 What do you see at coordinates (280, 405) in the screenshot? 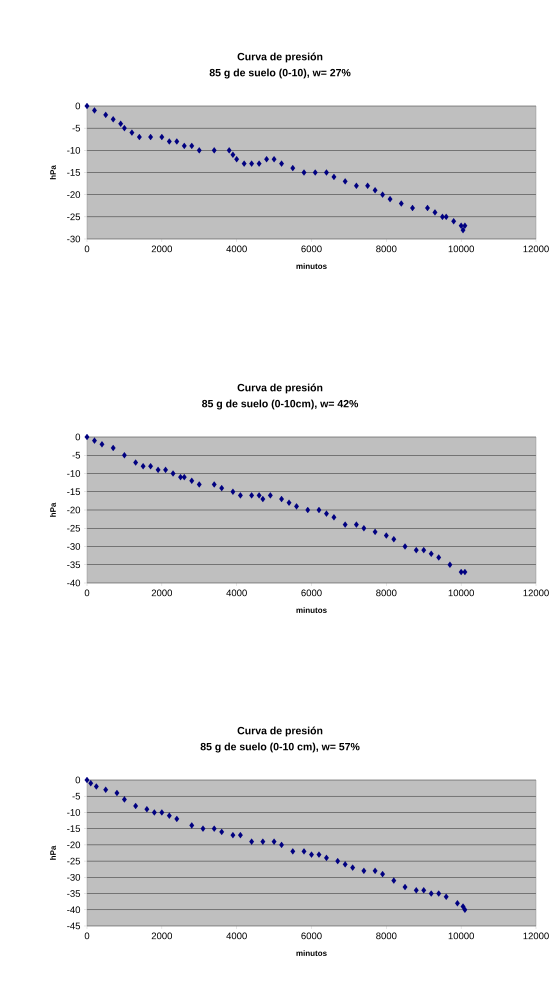
I see `chart-subtitle: 85 g de suelo (0-10cm), w= 42%` at bounding box center [280, 405].